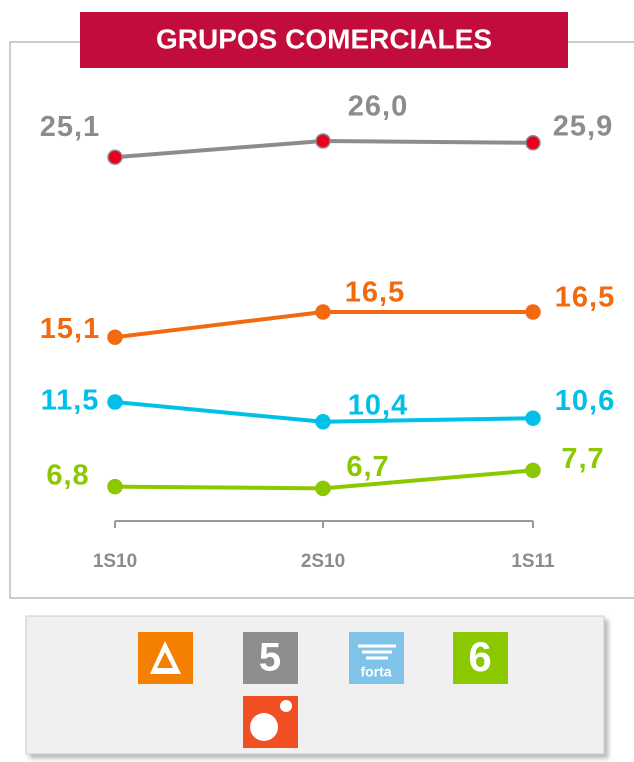 This screenshot has height=762, width=634. I want to click on data-label: 15,1, so click(70, 329).